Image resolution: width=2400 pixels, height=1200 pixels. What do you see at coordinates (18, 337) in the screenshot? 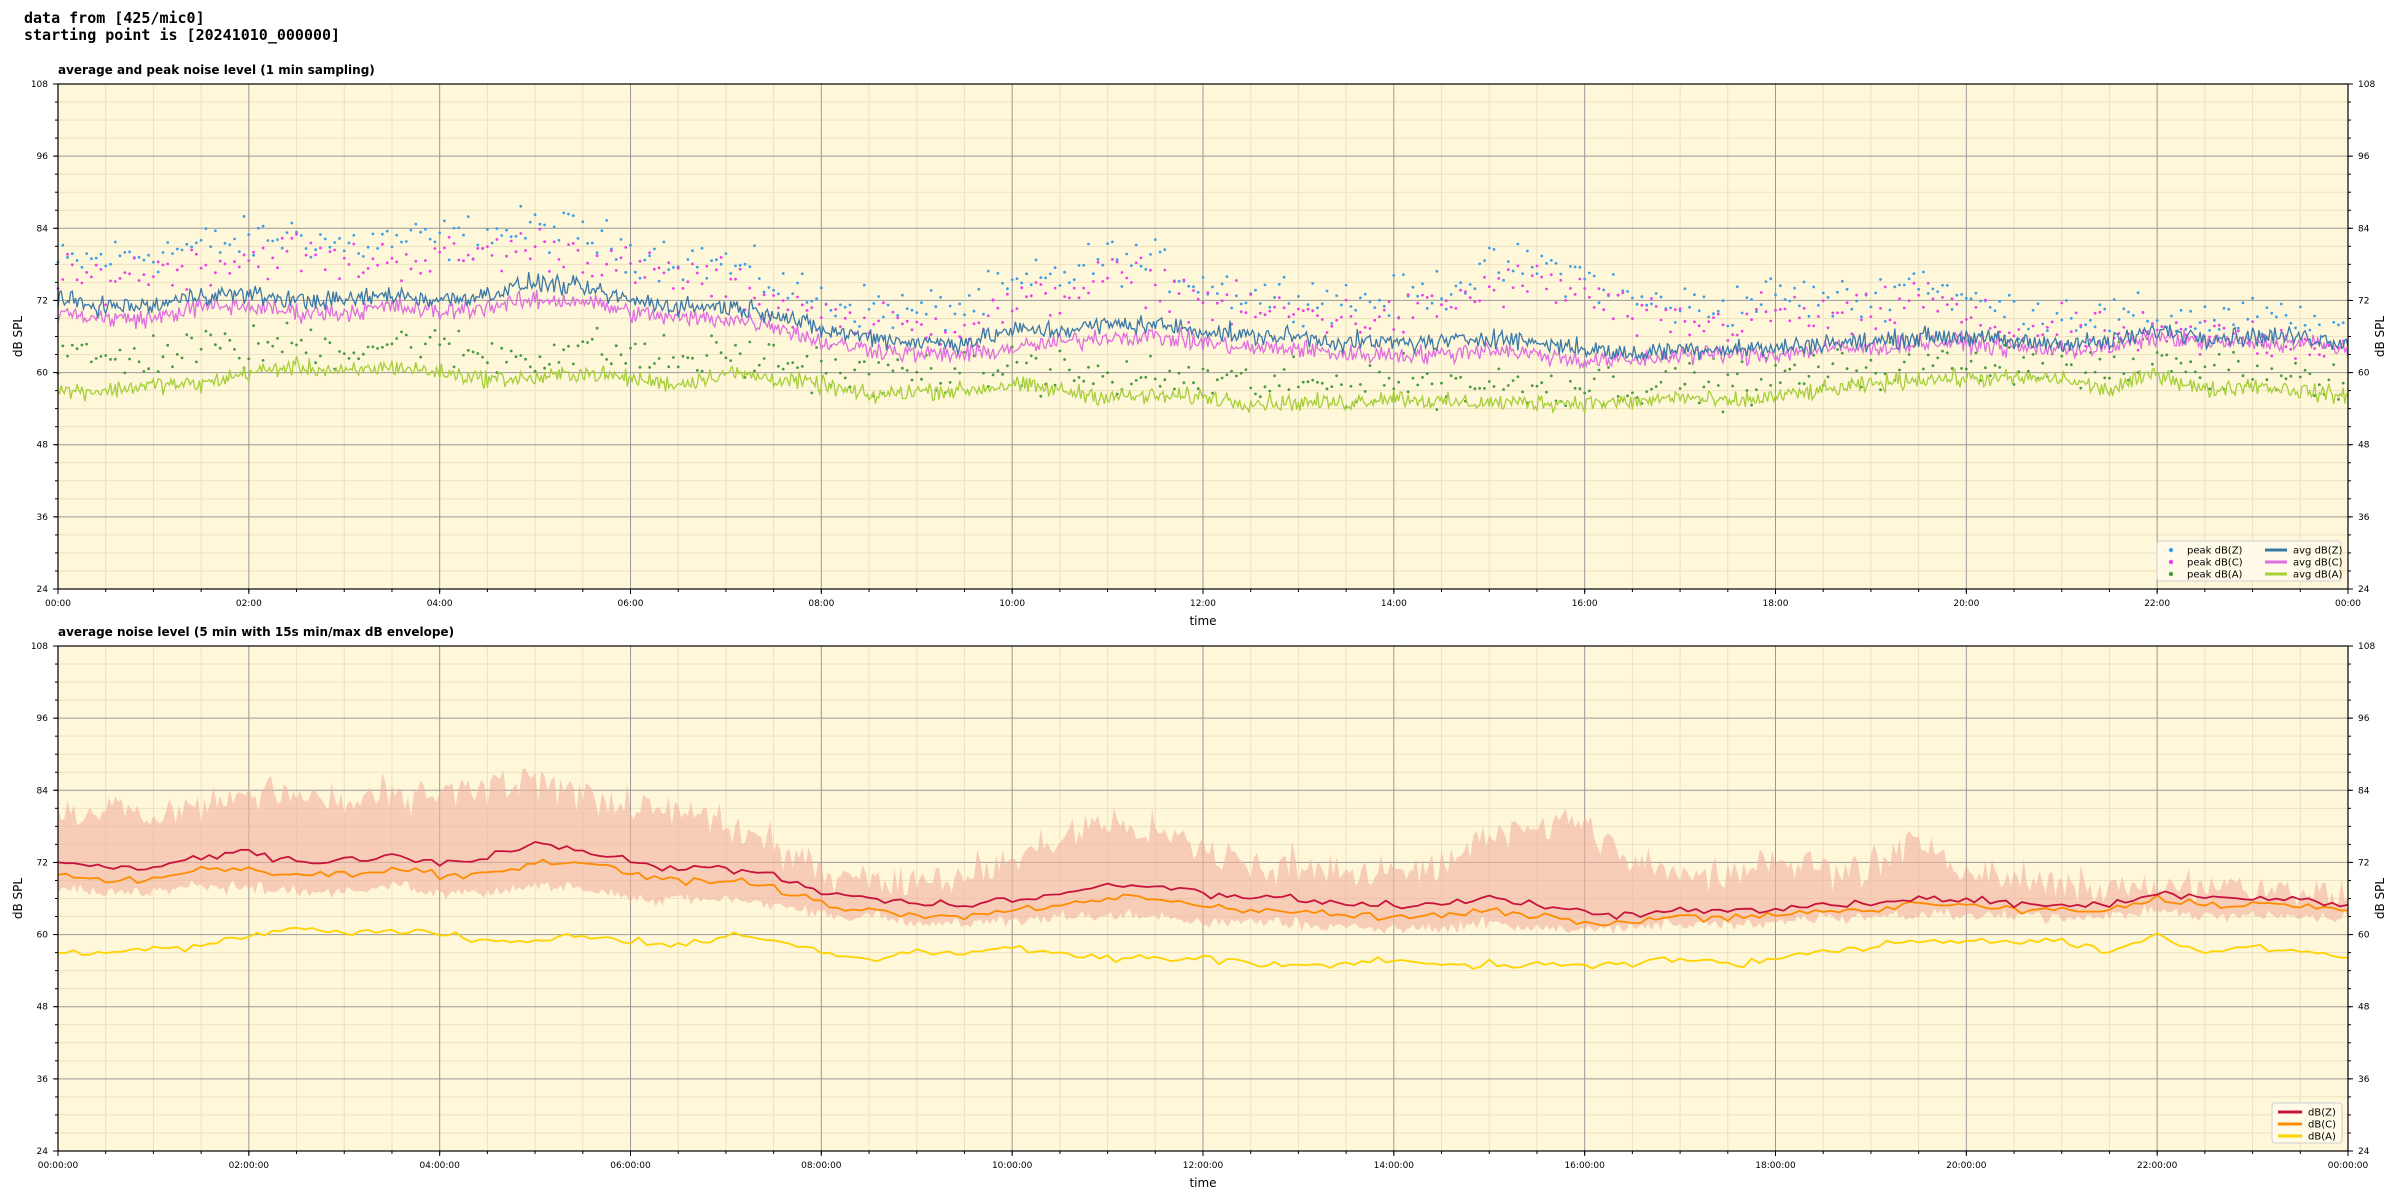
I see `y-axis-label: dB SPL` at bounding box center [18, 337].